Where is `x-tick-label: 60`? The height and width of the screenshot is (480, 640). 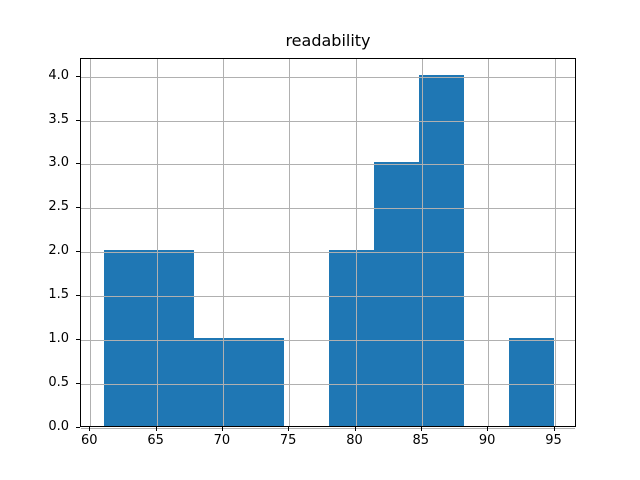 x-tick-label: 60 is located at coordinates (89, 440).